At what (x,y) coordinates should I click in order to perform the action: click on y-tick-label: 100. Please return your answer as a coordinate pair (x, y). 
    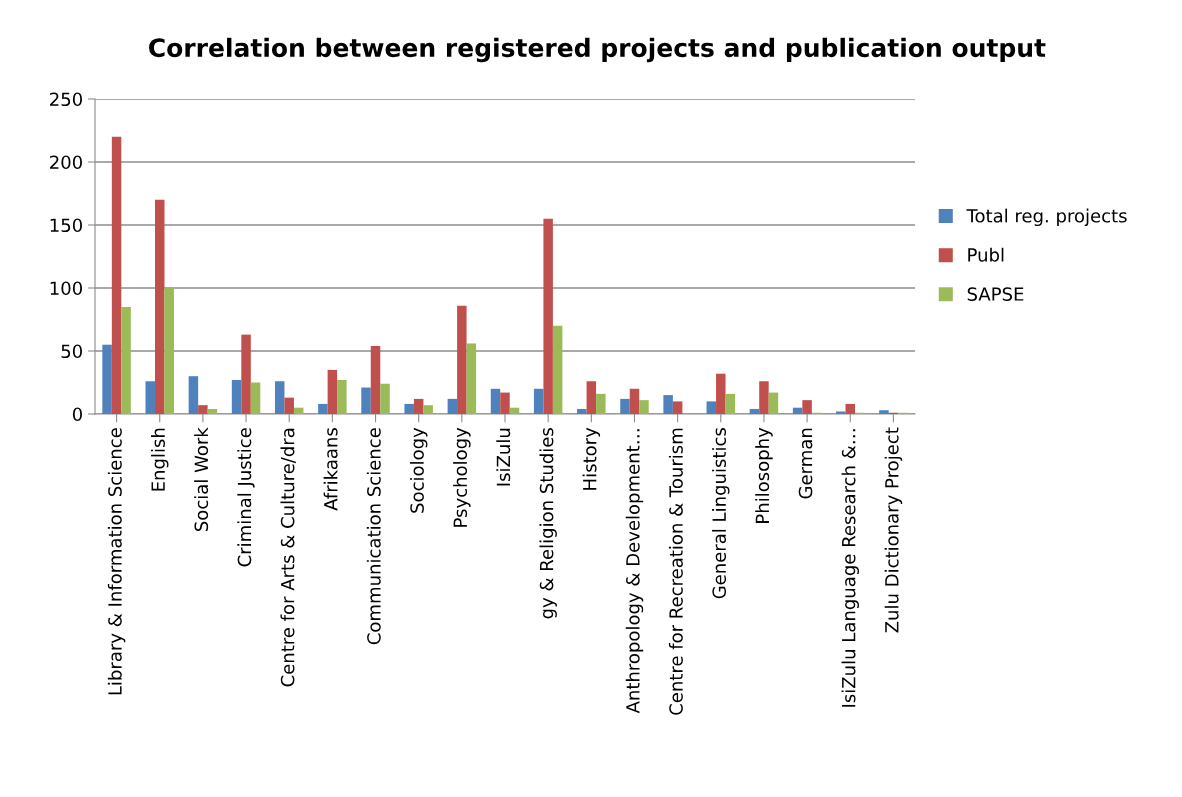
    Looking at the image, I should click on (66, 288).